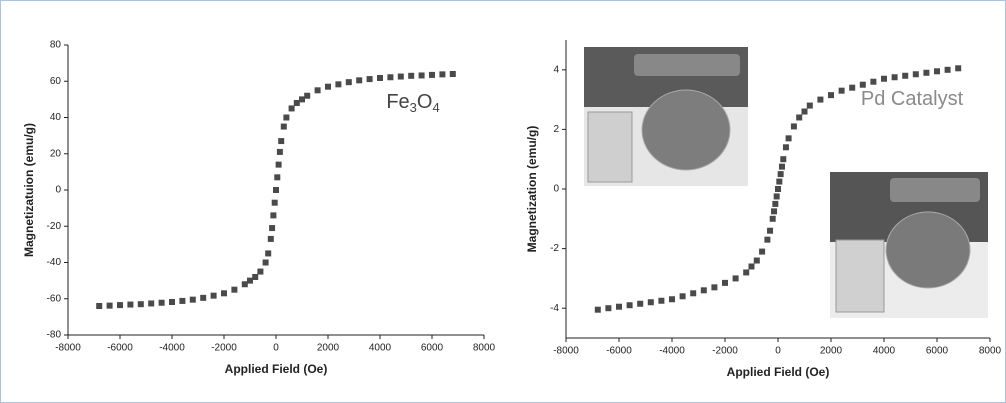 The height and width of the screenshot is (403, 1006). I want to click on photo-bottom, so click(909, 245).